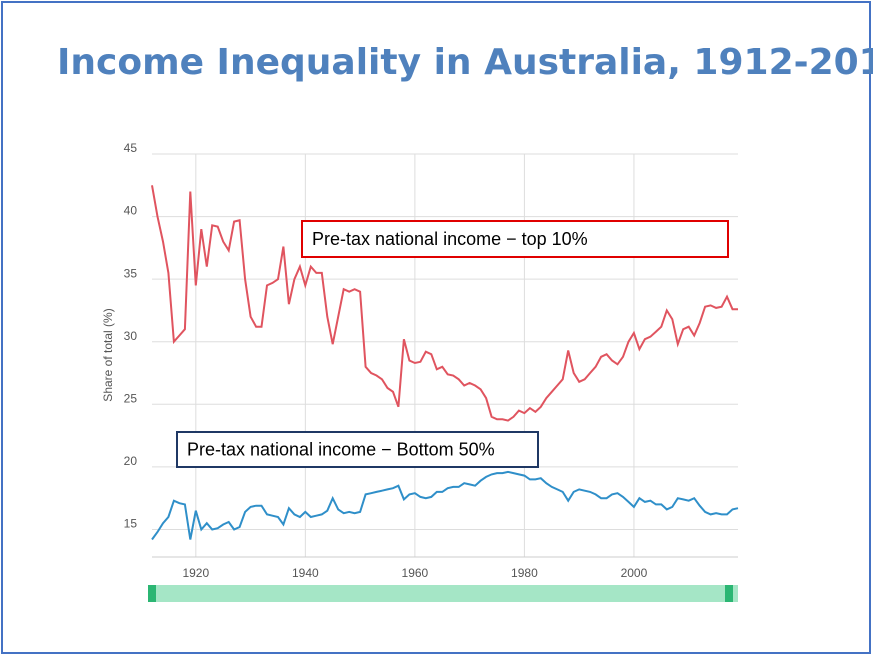 This screenshot has height=661, width=873. I want to click on y-tick-label: 15, so click(131, 524).